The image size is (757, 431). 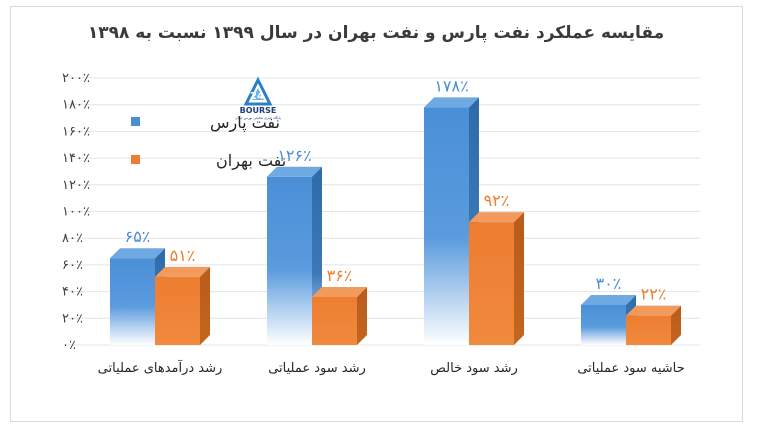 I want to click on data-label: ۲۲٪, so click(x=654, y=294).